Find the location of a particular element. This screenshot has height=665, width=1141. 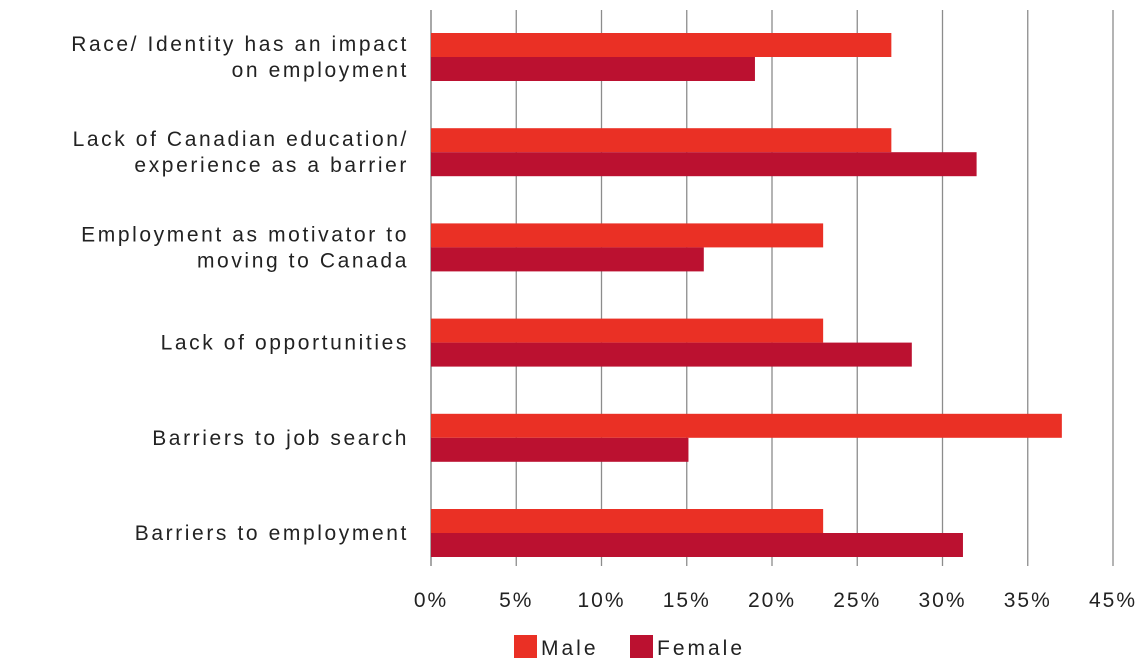

category-label: Barriers to employment is located at coordinates (272, 533).